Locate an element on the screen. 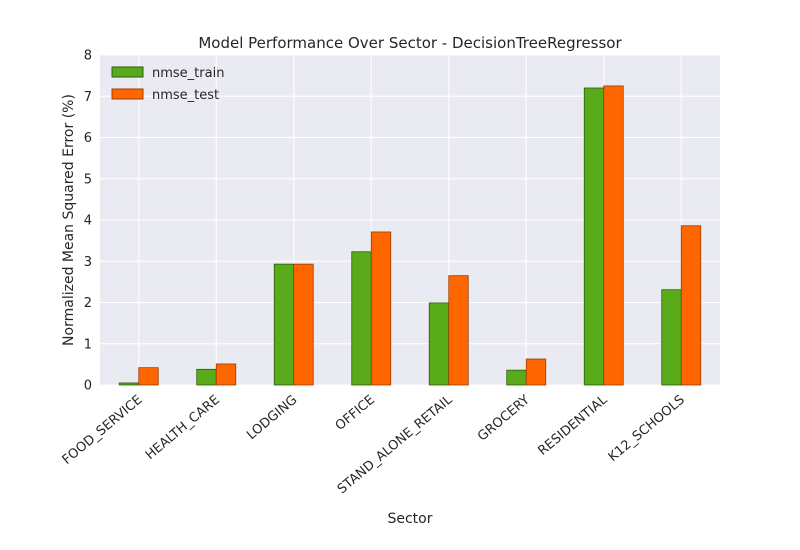  bar-nmse-test-food-service is located at coordinates (148, 376).